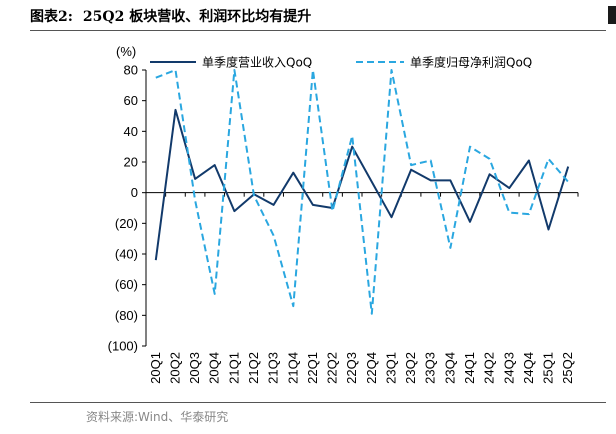  I want to click on x-tick-label: 20Q3, so click(194, 368).